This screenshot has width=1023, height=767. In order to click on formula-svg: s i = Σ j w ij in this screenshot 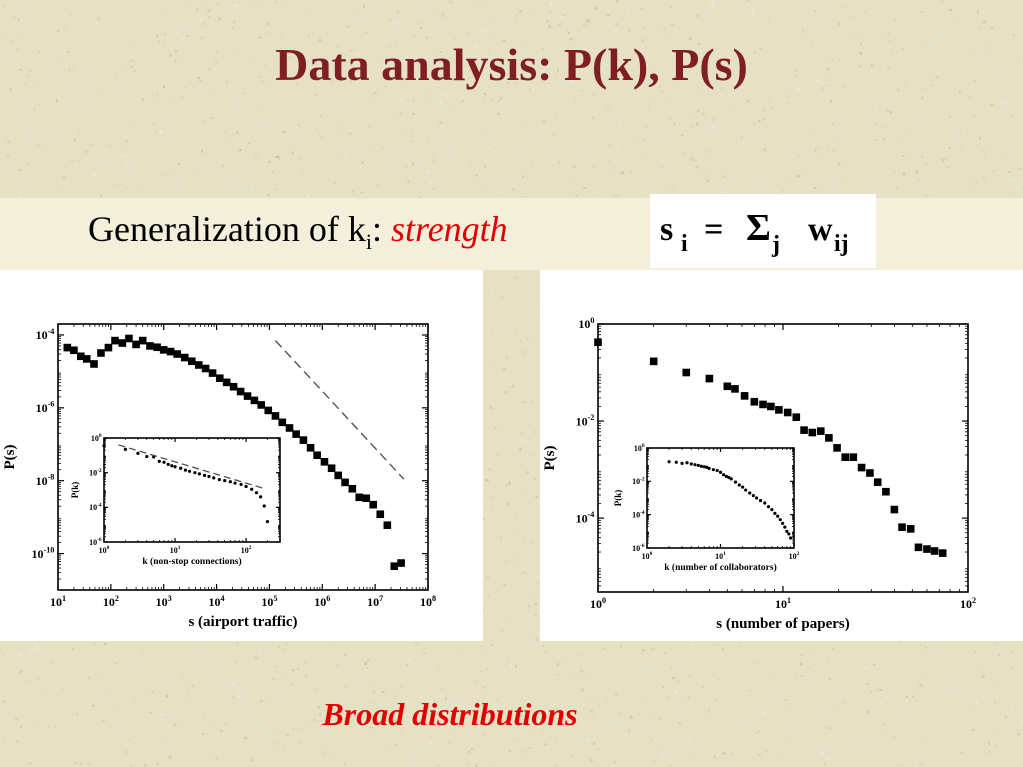, I will do `click(754, 232)`.